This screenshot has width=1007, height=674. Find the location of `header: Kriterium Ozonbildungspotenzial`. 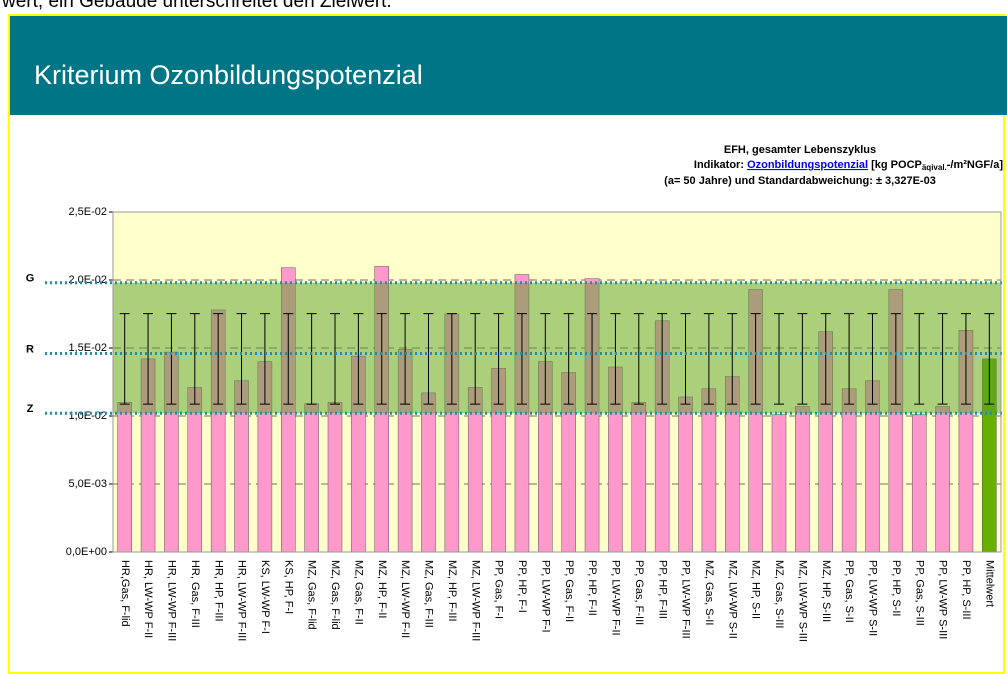

header: Kriterium Ozonbildungspotenzial is located at coordinates (508, 65).